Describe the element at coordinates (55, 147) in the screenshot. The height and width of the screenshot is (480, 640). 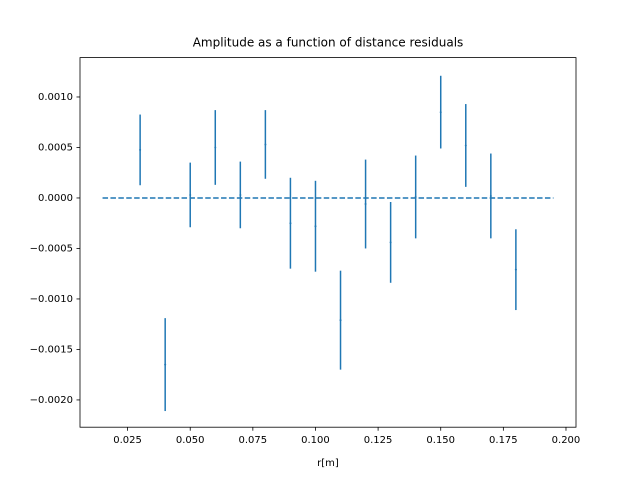
I see `y-tick-label: 0.0005` at that location.